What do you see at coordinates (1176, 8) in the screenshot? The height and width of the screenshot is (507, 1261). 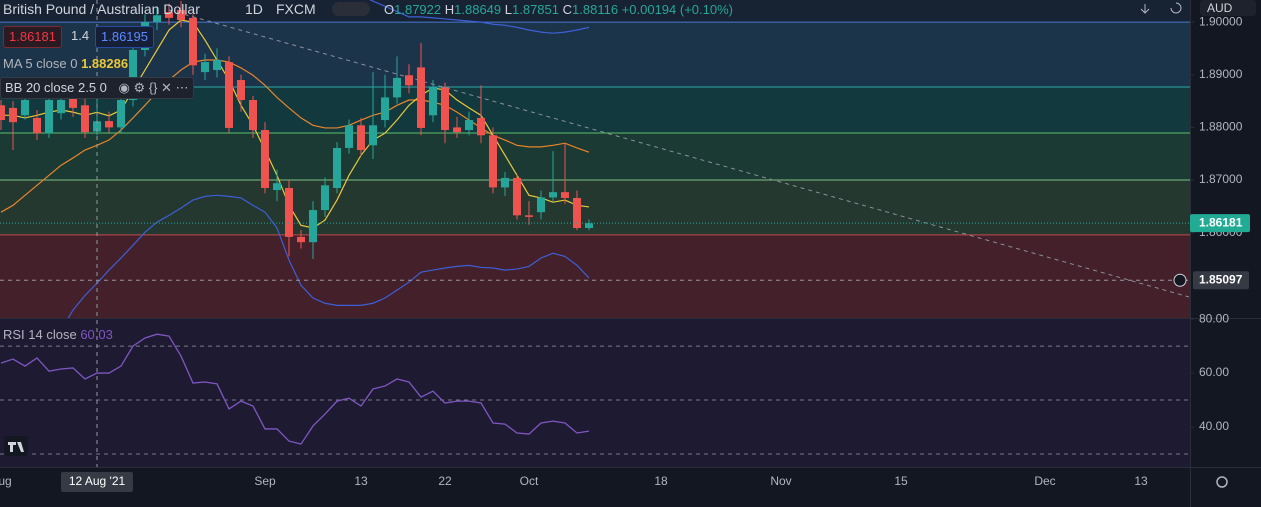 I see `reset-icon` at bounding box center [1176, 8].